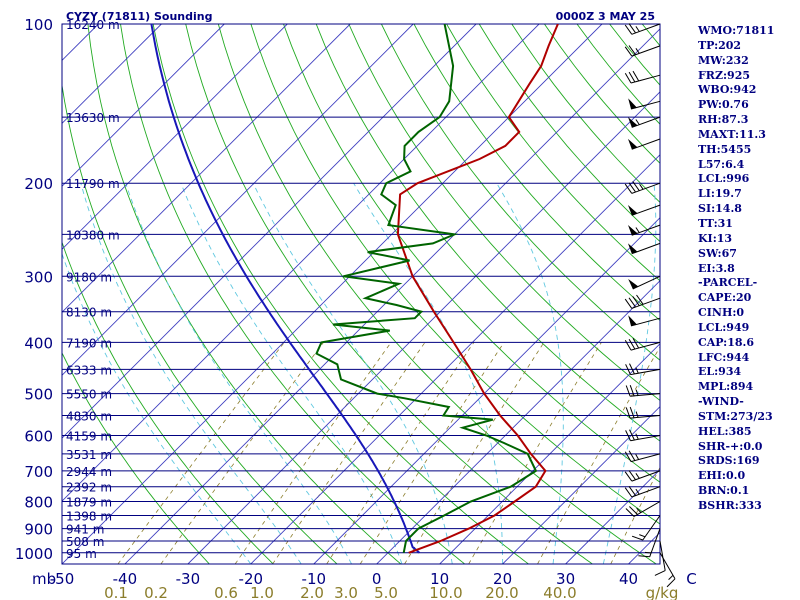 The image size is (800, 600). I want to click on pressure-axis-unit: mb, so click(44, 579).